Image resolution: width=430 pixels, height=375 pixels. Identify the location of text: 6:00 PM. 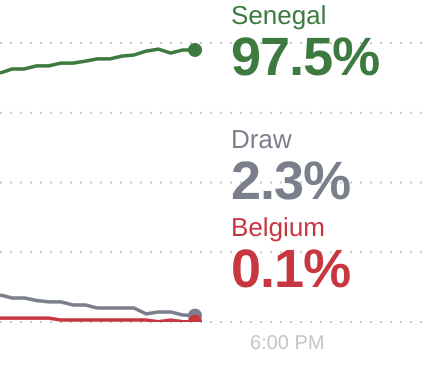
(287, 343).